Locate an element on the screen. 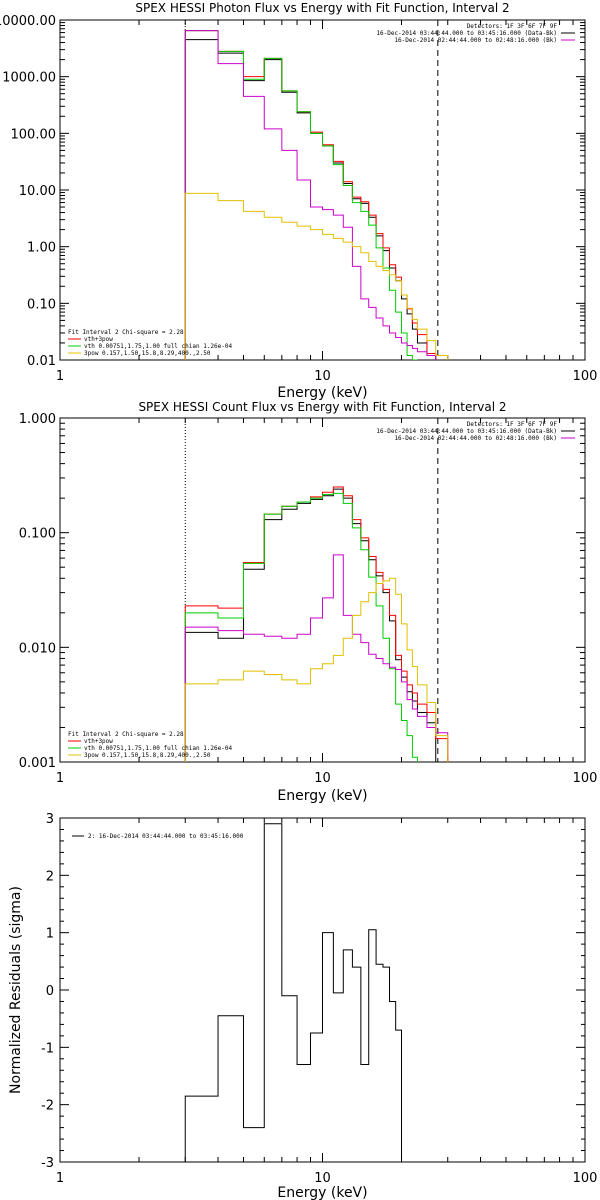 Image resolution: width=600 pixels, height=1200 pixels. y-tick-label: 10000.00 is located at coordinates (28, 21).